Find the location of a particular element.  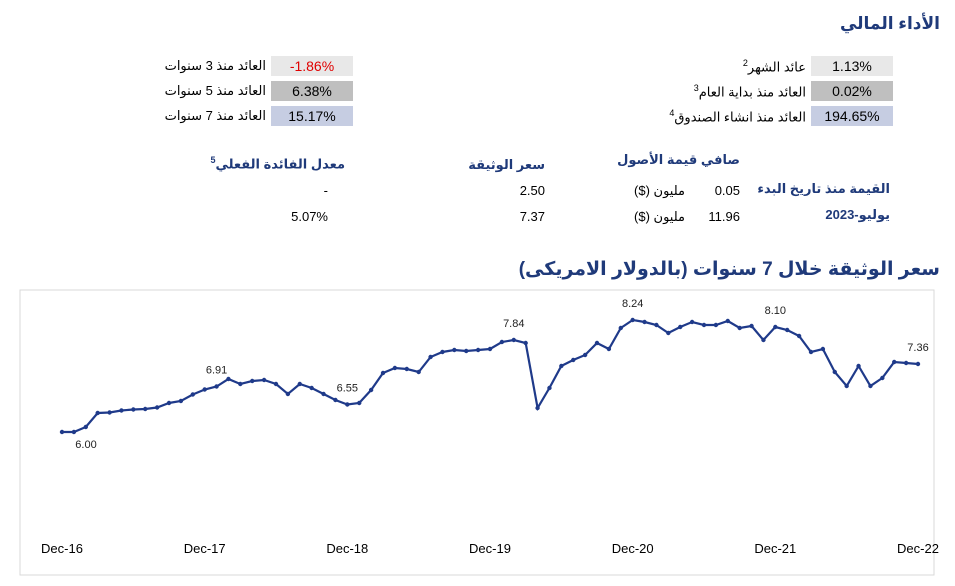

header-price: سعر الوثيقة is located at coordinates (506, 164).